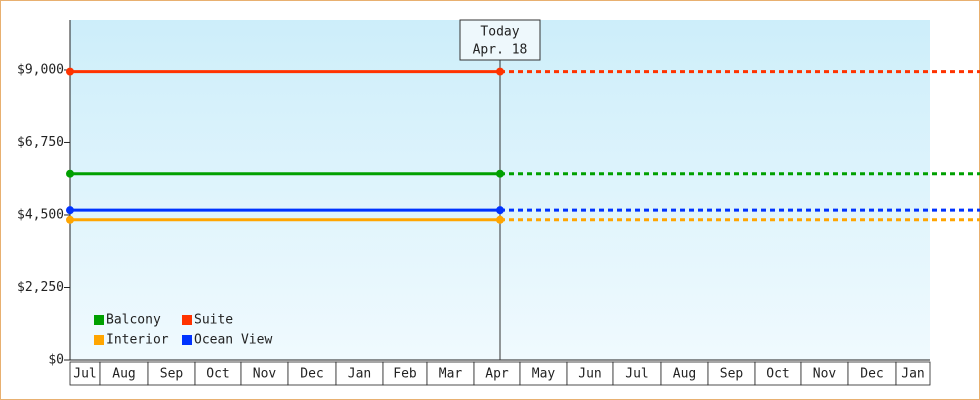 The height and width of the screenshot is (400, 980). I want to click on today-label: Today, so click(499, 32).